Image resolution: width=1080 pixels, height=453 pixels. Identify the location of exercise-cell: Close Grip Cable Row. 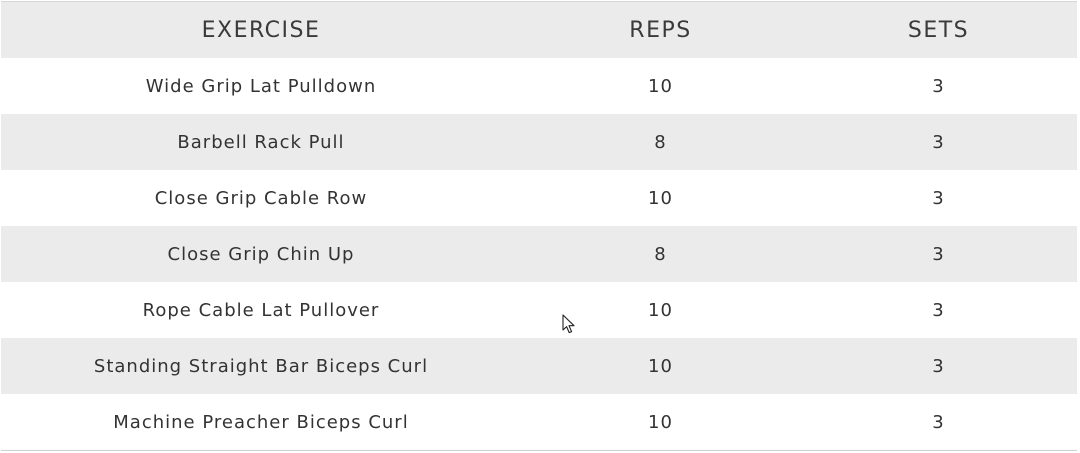
(261, 198).